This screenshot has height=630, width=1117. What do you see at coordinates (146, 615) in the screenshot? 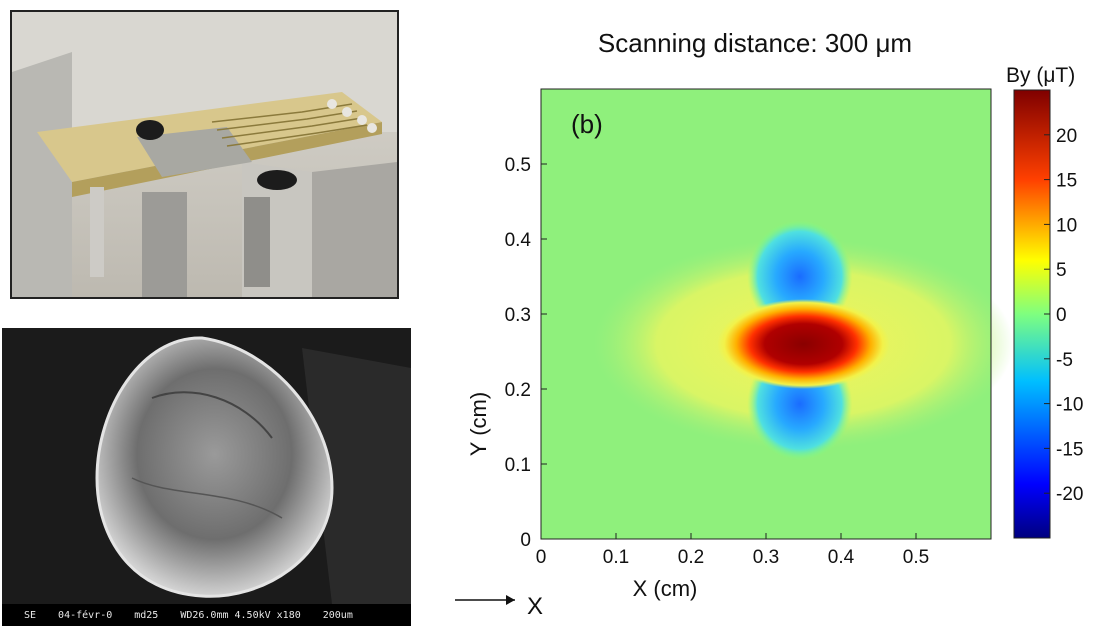
I see `sem-sample-label: md25` at bounding box center [146, 615].